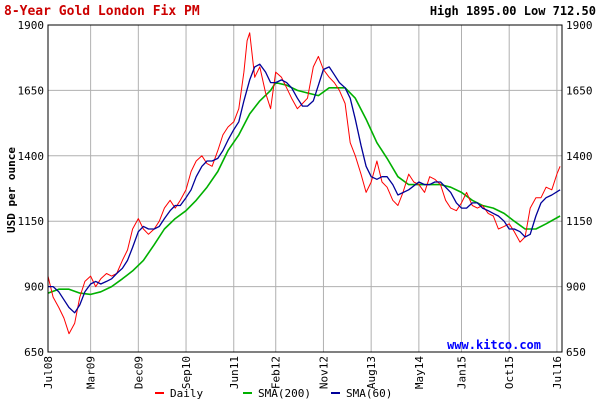 The image size is (600, 400). I want to click on x-tick-label: Oct15, so click(509, 372).